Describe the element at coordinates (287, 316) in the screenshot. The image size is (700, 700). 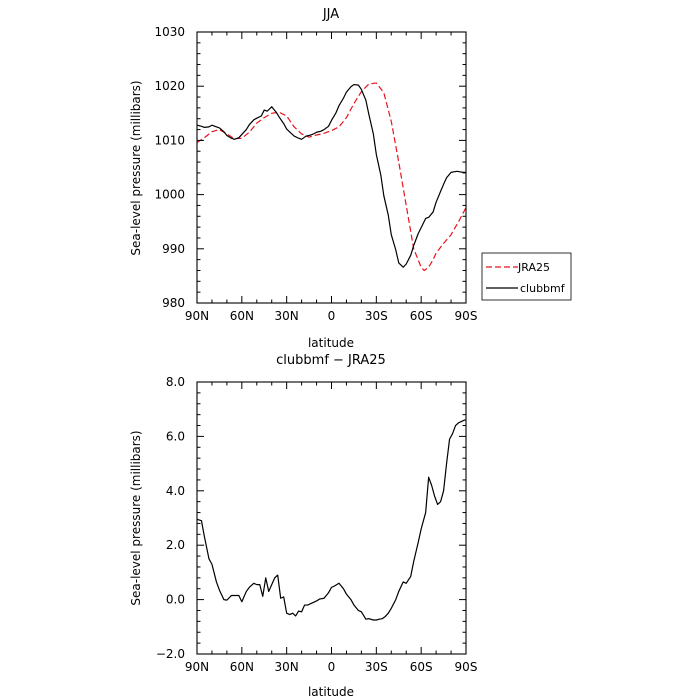
I see `top-x-tick-label: 30N` at that location.